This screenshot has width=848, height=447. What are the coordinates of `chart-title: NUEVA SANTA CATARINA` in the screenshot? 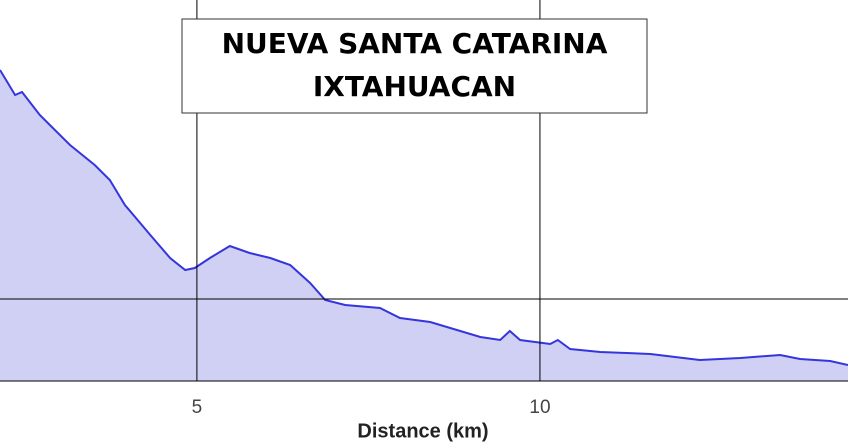 It's located at (415, 43).